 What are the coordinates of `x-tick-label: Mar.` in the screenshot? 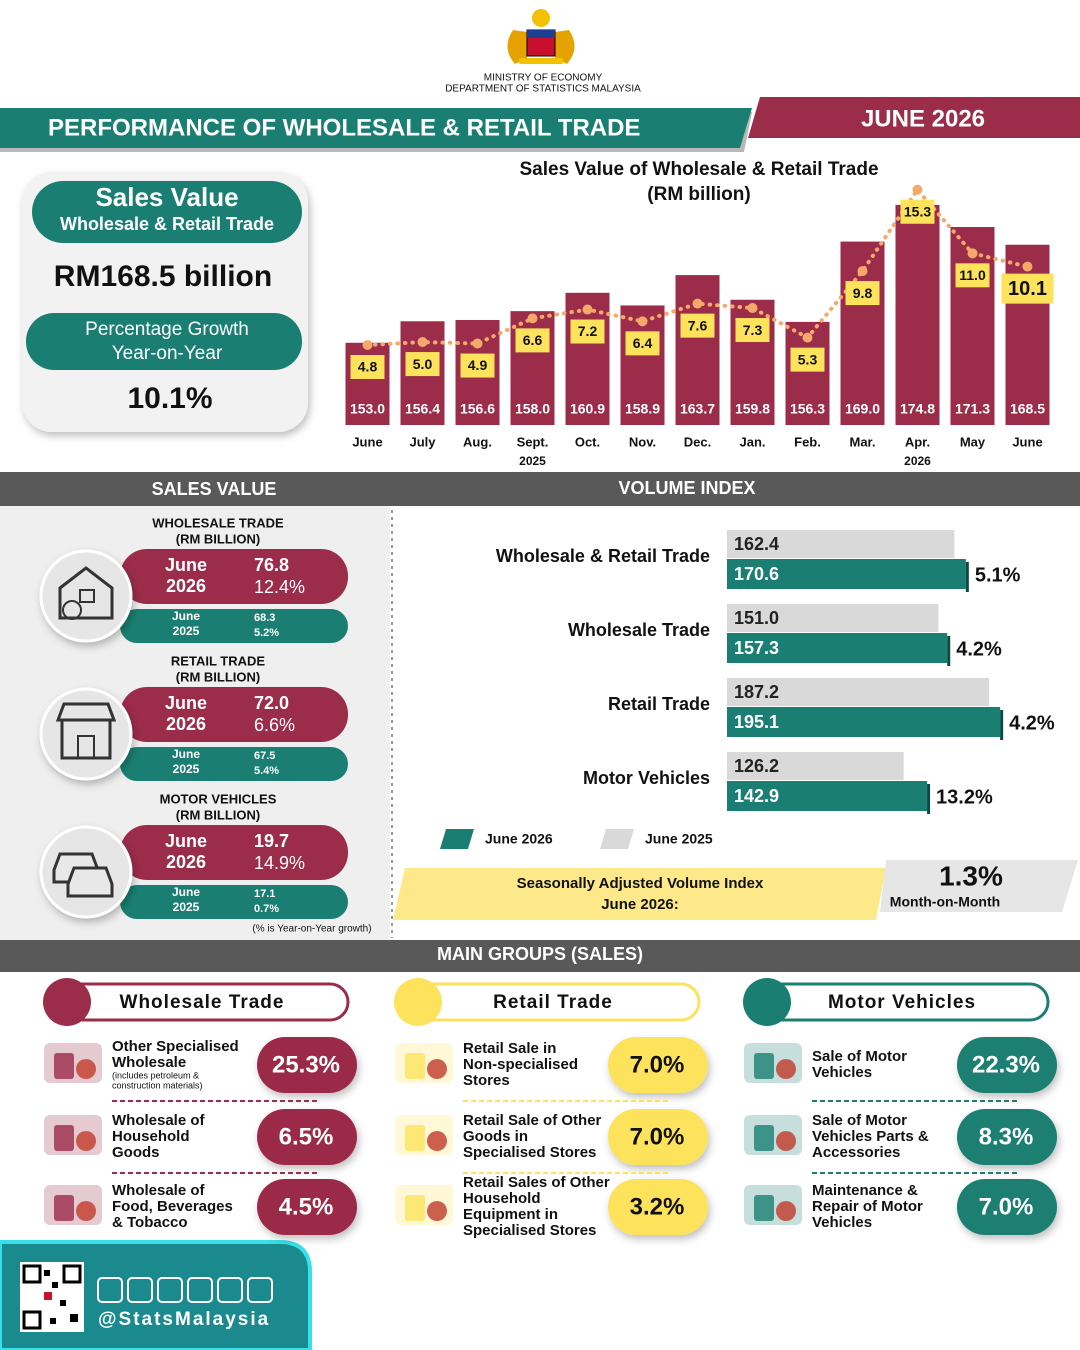 It's located at (862, 441).